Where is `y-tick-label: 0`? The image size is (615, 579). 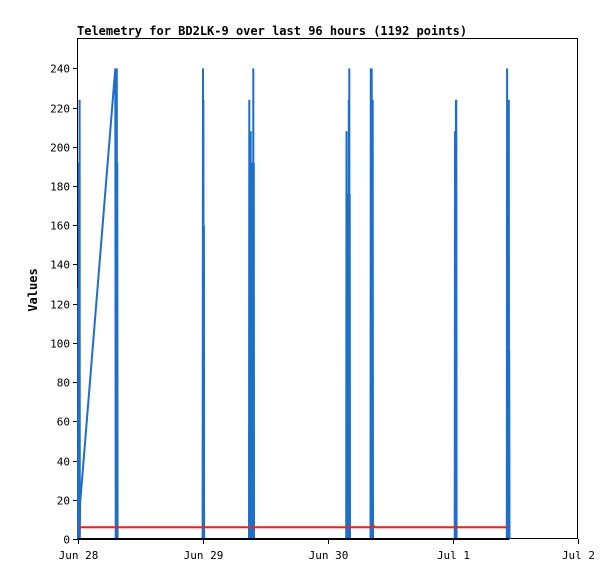
y-tick-label: 0 is located at coordinates (66, 540).